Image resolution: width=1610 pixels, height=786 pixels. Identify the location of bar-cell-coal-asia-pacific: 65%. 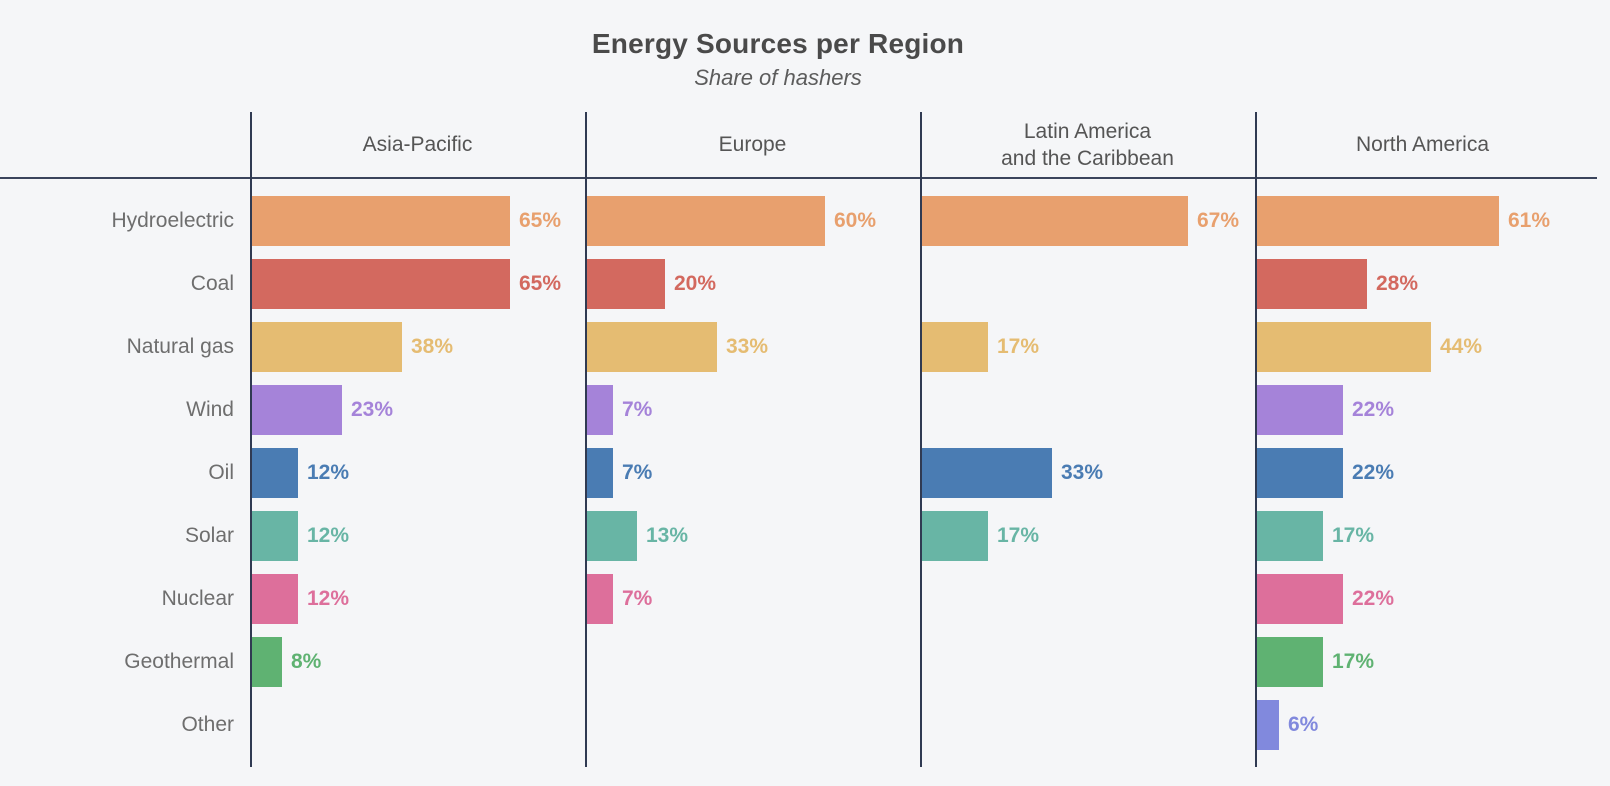
(417, 283).